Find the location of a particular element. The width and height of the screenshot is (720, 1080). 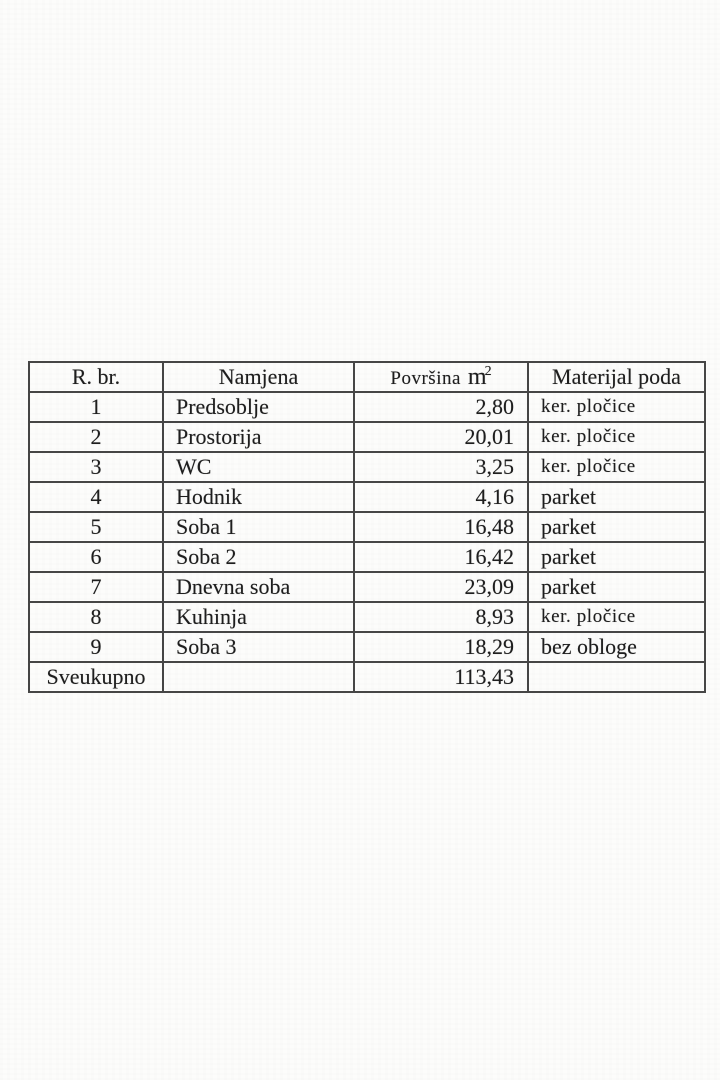

header-floor-material: Materijal poda is located at coordinates (616, 377).